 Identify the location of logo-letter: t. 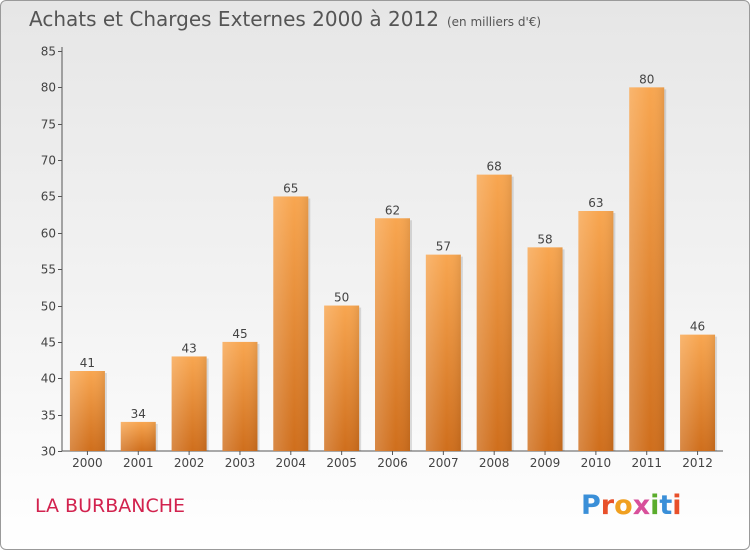
(666, 505).